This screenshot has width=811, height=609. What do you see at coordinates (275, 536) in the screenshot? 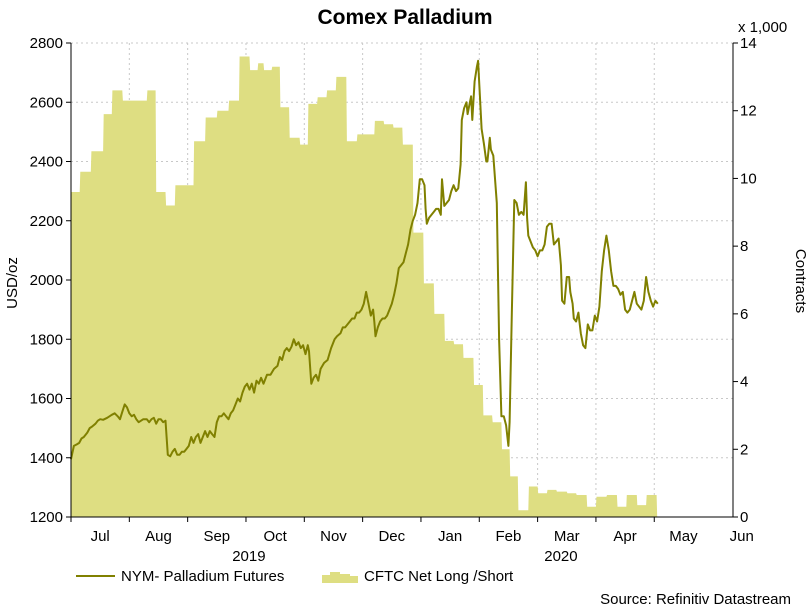
I see `x-month-label: Oct` at bounding box center [275, 536].